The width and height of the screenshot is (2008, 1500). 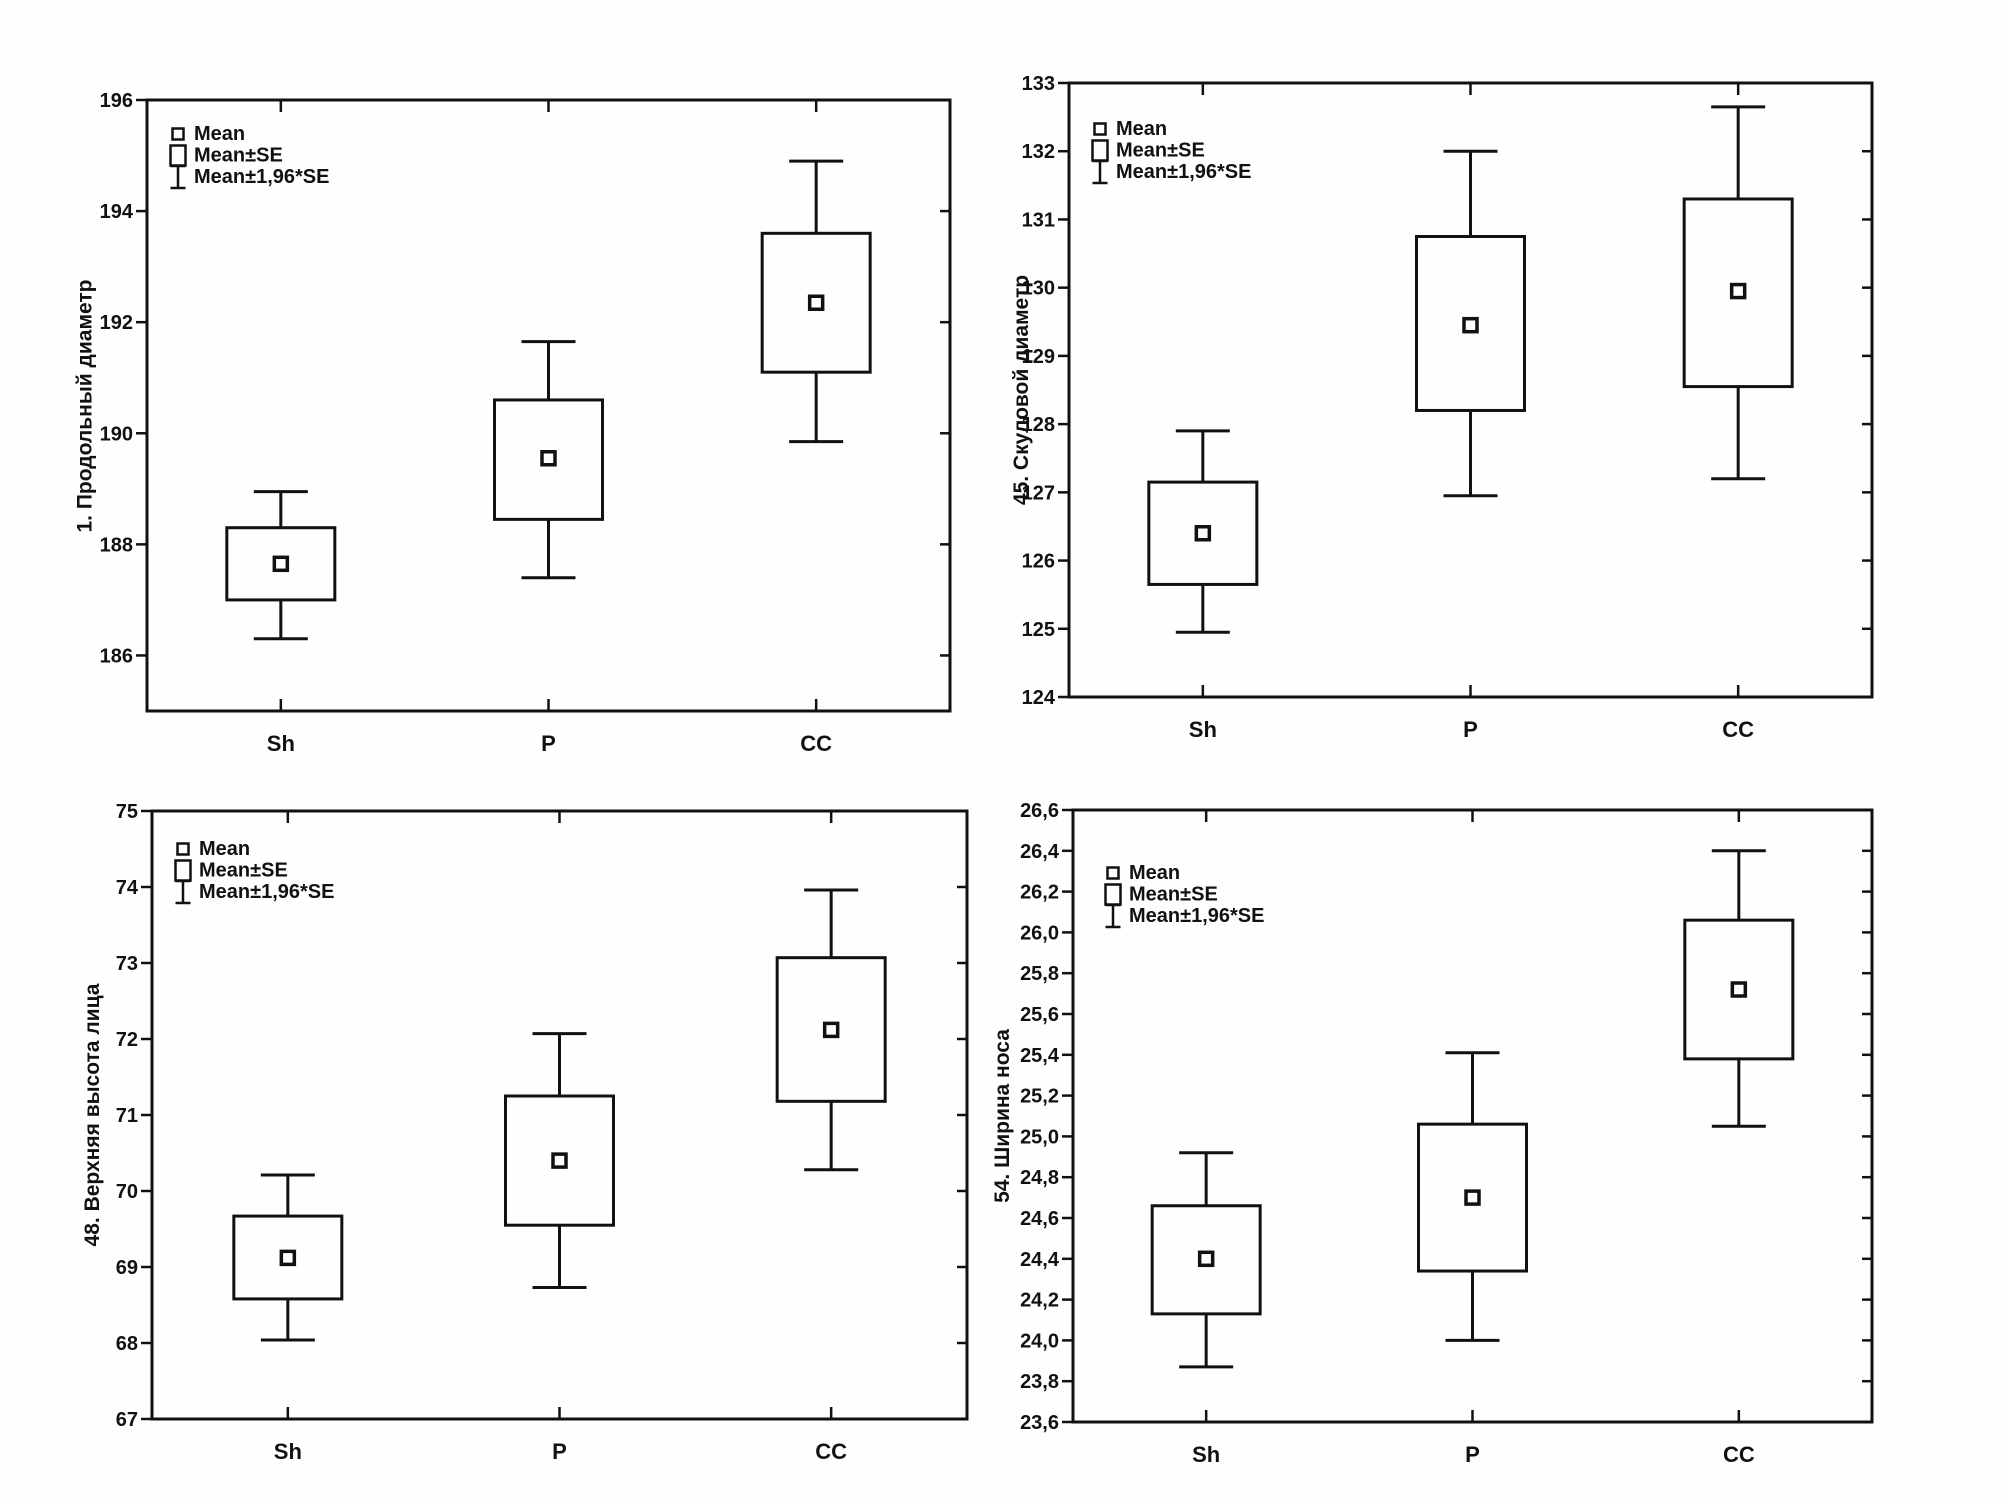 What do you see at coordinates (1039, 1137) in the screenshot?
I see `y-tick-label: 25,0` at bounding box center [1039, 1137].